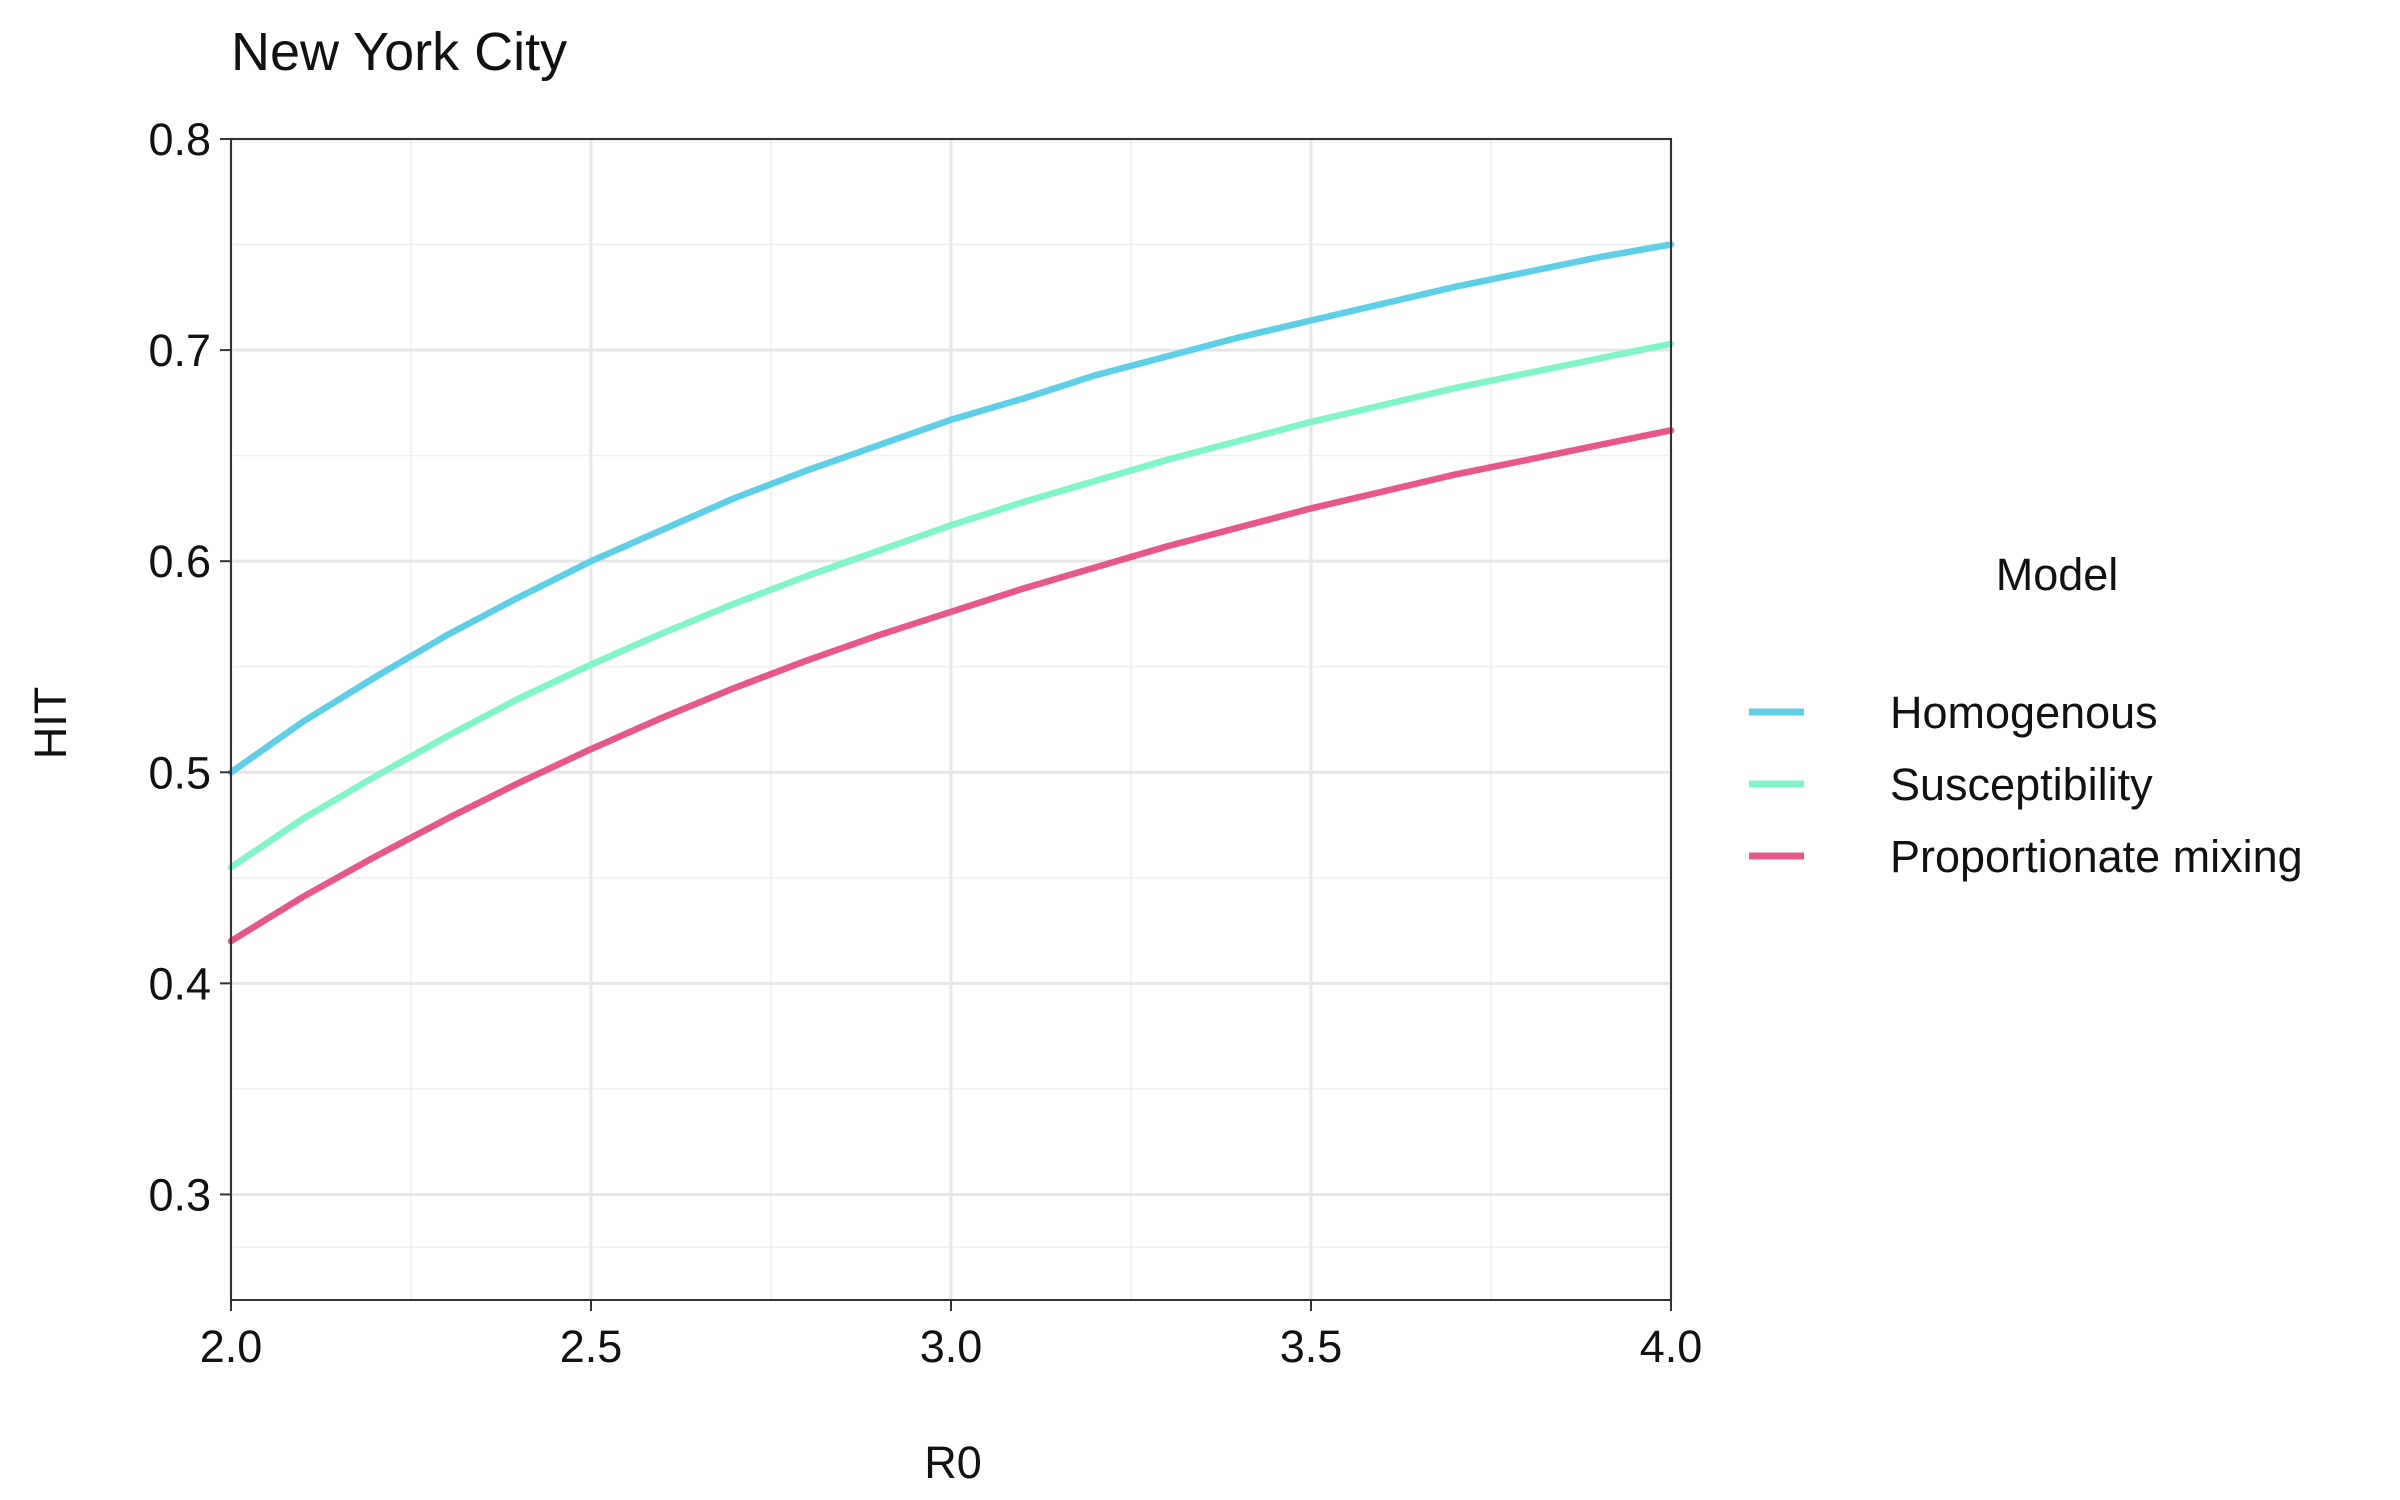 The image size is (2400, 1500). Describe the element at coordinates (2024, 712) in the screenshot. I see `legend-label-homogenous: Homogenous` at that location.